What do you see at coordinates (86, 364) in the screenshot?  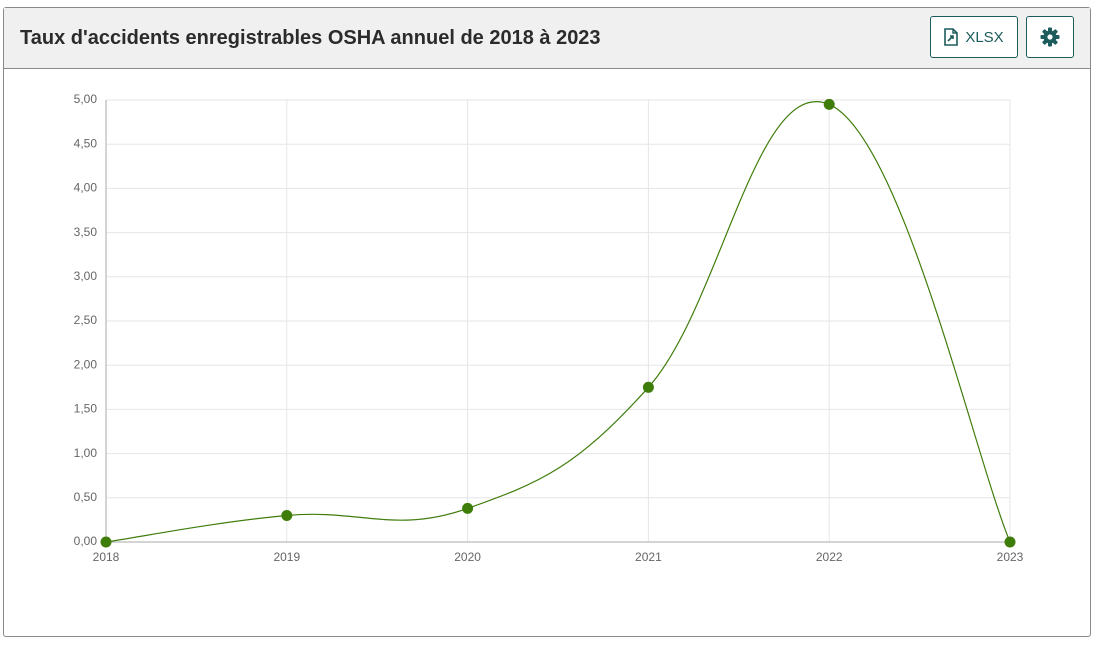 I see `y-tick-label: 2,00` at bounding box center [86, 364].